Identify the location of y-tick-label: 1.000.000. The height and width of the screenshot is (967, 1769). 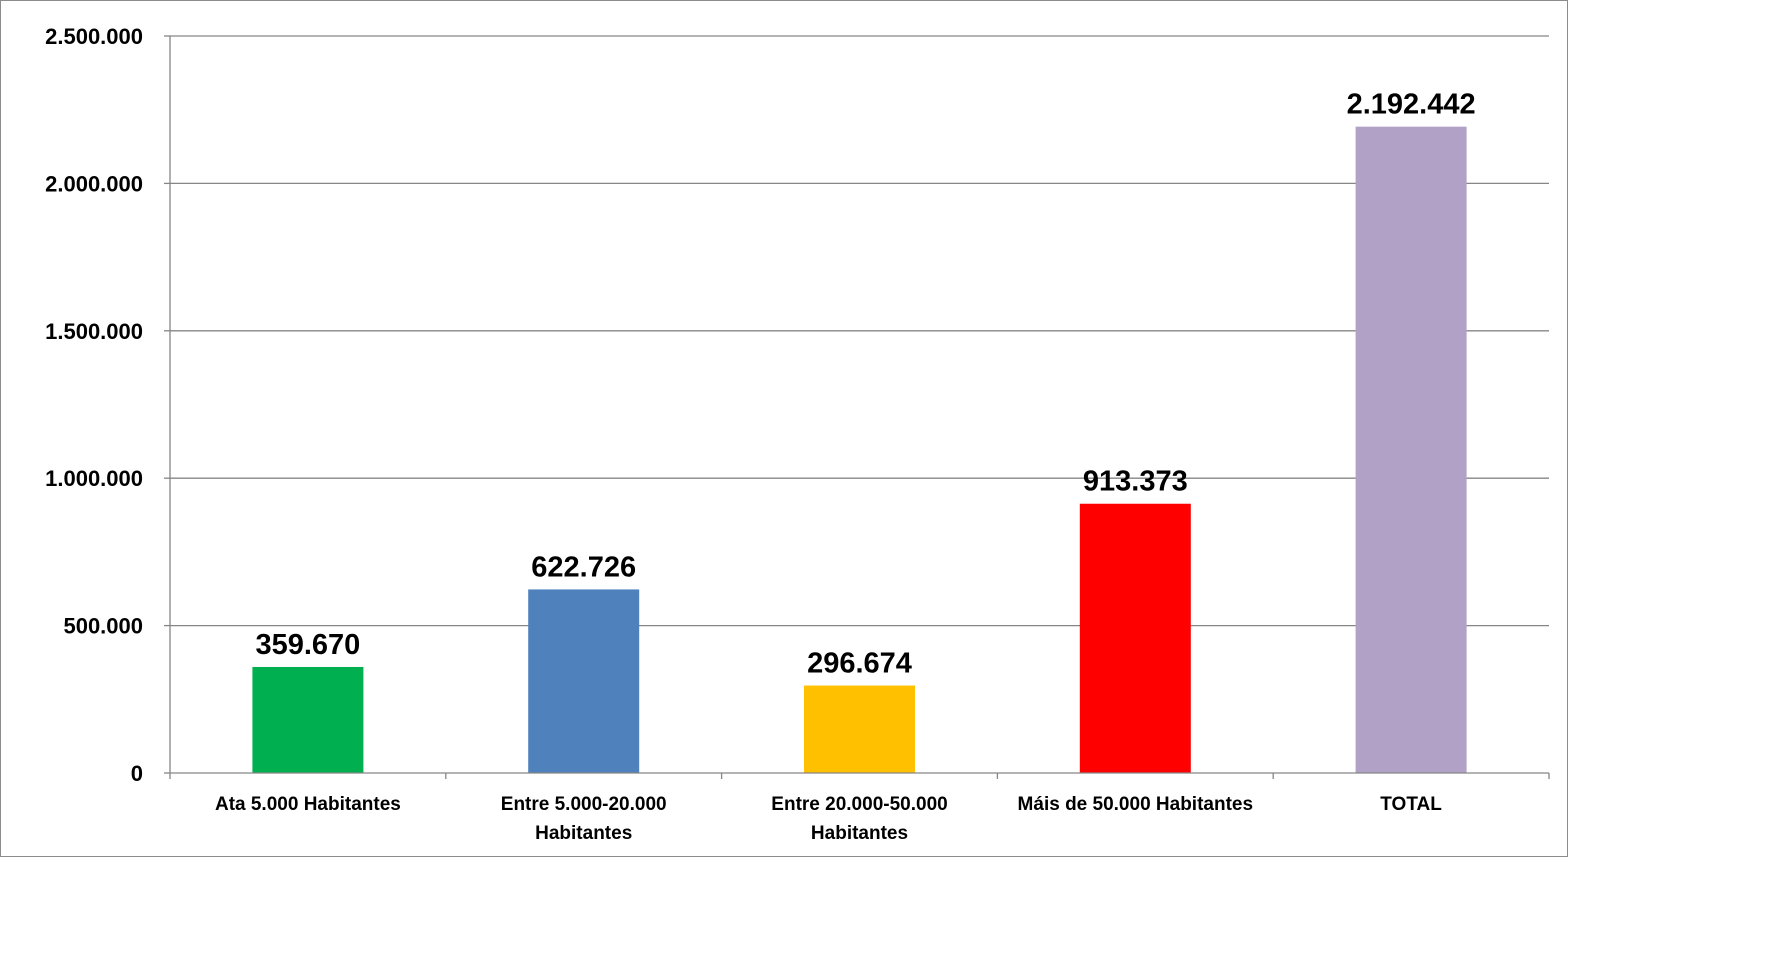
(94, 478).